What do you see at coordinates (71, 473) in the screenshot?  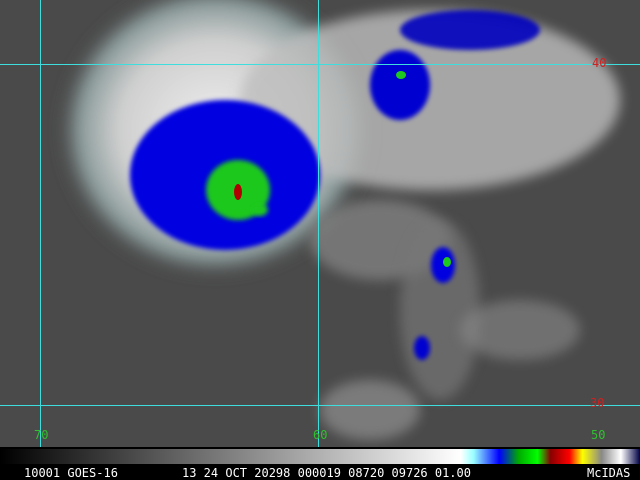 I see `satellite-id: 10001 GOES-16` at bounding box center [71, 473].